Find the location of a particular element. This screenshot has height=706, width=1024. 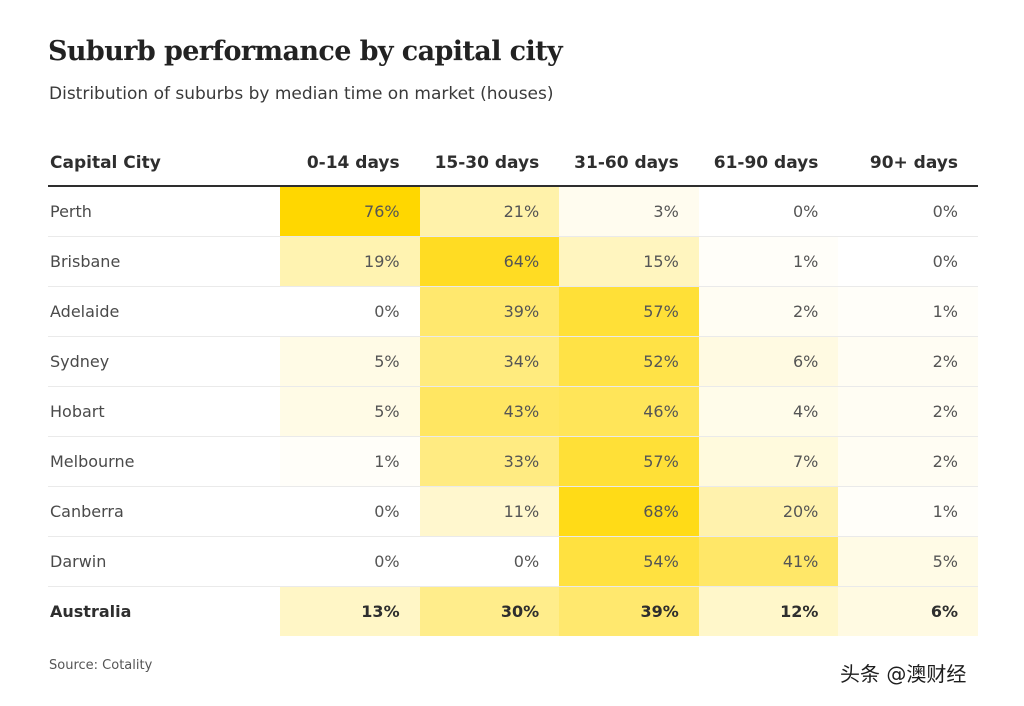

heat-cell: 21% is located at coordinates (489, 211).